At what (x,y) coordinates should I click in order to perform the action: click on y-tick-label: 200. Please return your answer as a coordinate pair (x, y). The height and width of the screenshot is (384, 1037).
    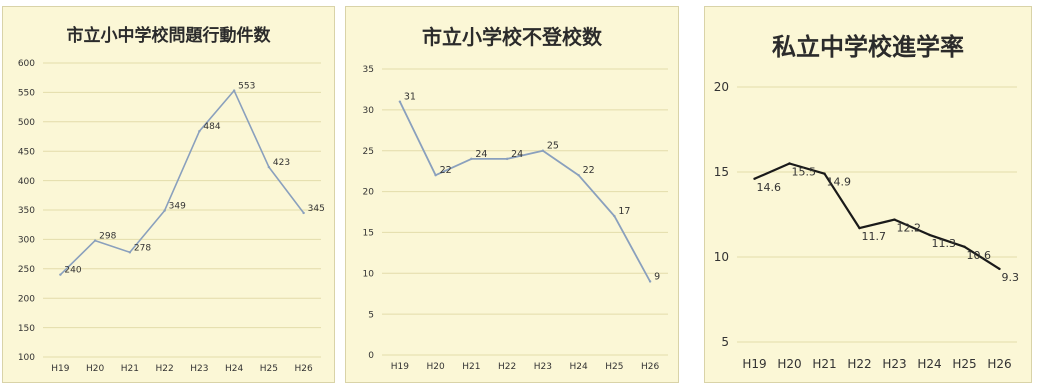
    Looking at the image, I should click on (26, 299).